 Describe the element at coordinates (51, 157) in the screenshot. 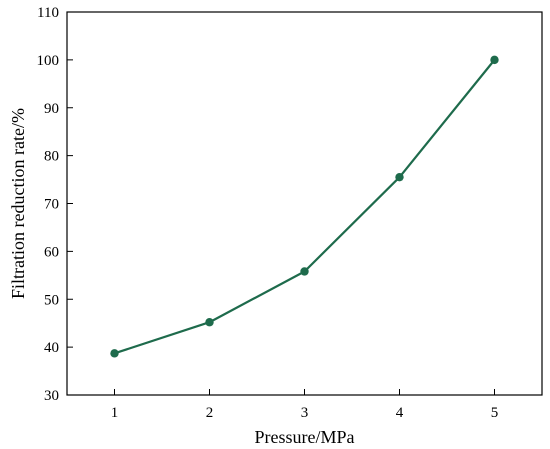

I see `y-tick-label: 80` at that location.